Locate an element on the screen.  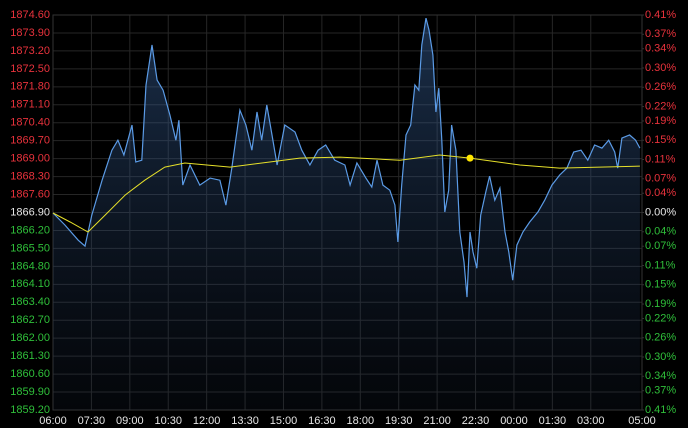
x-tick-label: 15:00 is located at coordinates (284, 421).